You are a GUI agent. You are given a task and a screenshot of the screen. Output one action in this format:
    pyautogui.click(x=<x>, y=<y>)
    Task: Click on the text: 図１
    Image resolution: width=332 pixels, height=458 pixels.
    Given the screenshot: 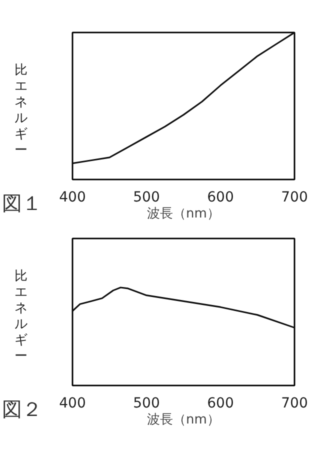 What is the action you would take?
    pyautogui.click(x=22, y=203)
    